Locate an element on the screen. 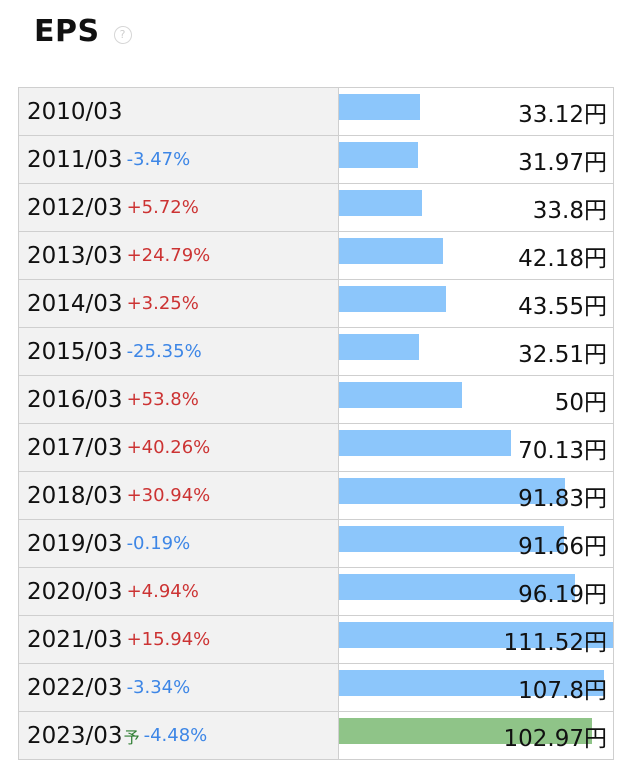 The width and height of the screenshot is (632, 774). title-row: EPS ? is located at coordinates (83, 31).